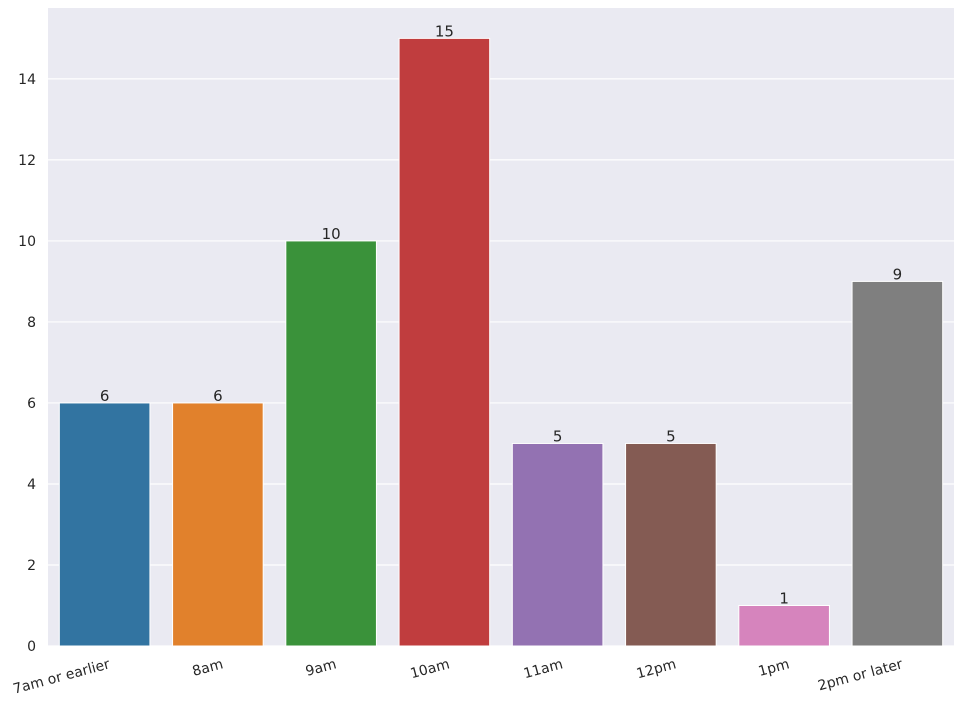 This screenshot has width=964, height=711. I want to click on y-tick-label: 0, so click(31, 647).